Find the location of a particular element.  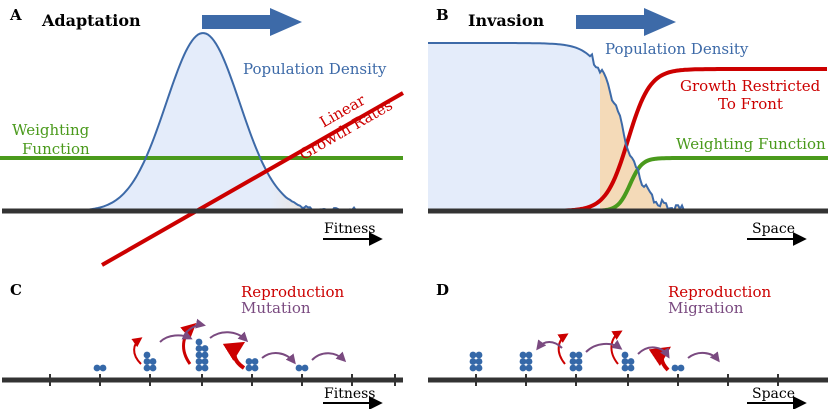

growth-restricted-curve is located at coordinates (691, 140).